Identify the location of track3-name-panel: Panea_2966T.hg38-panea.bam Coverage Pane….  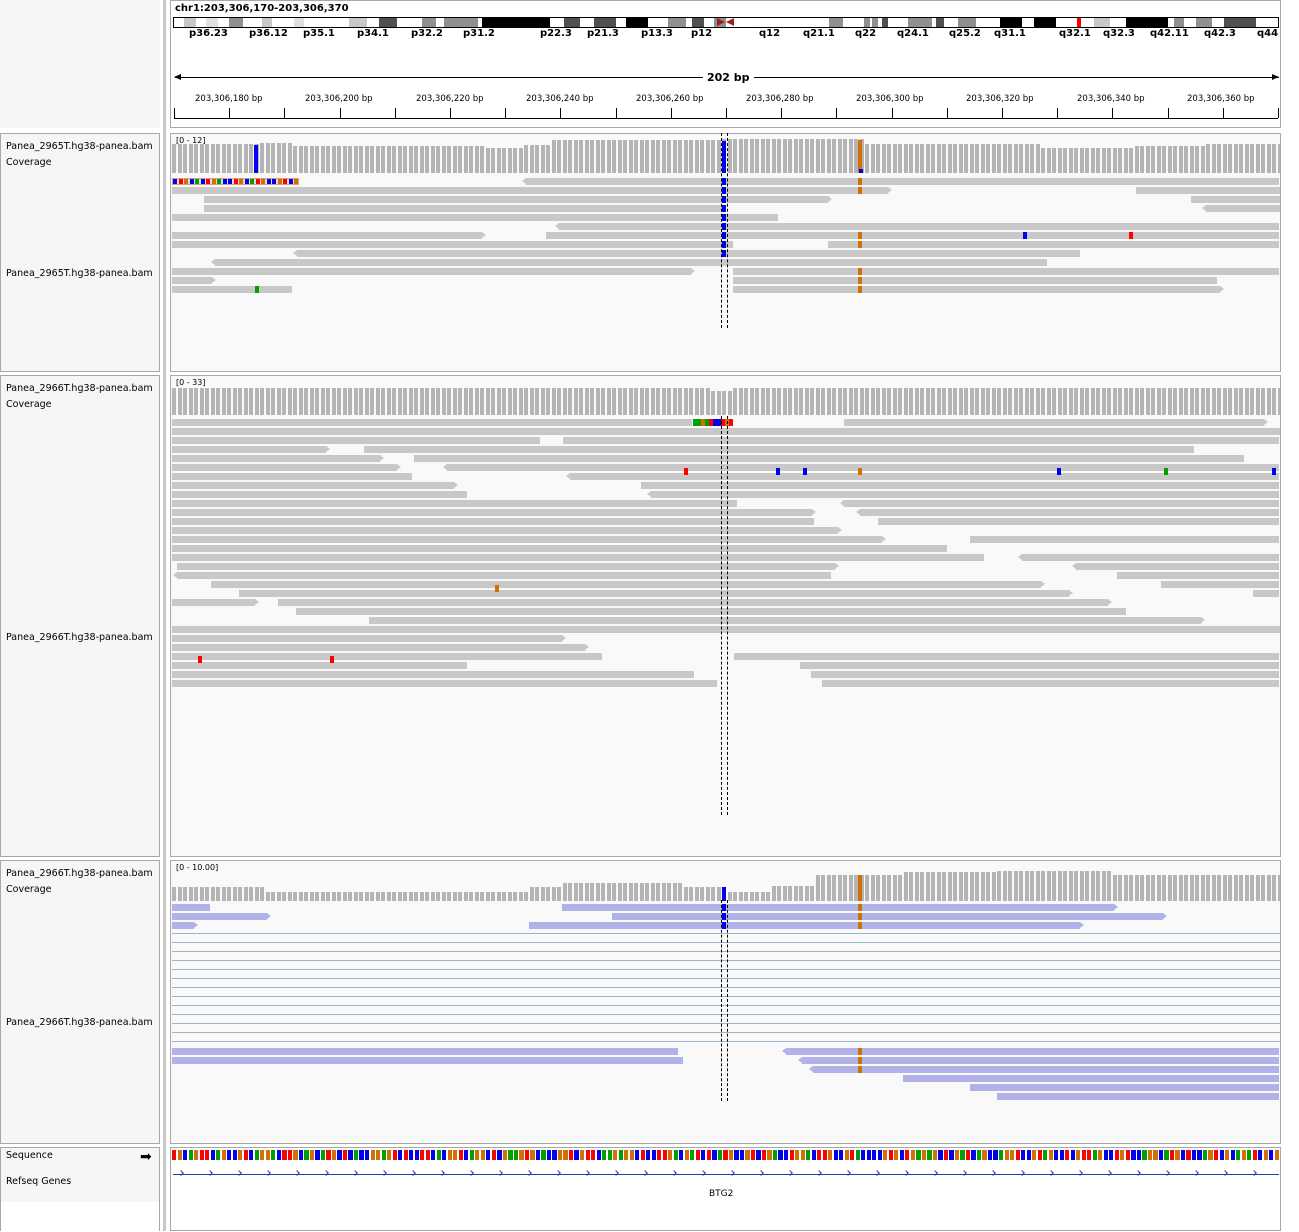
(80, 1002).